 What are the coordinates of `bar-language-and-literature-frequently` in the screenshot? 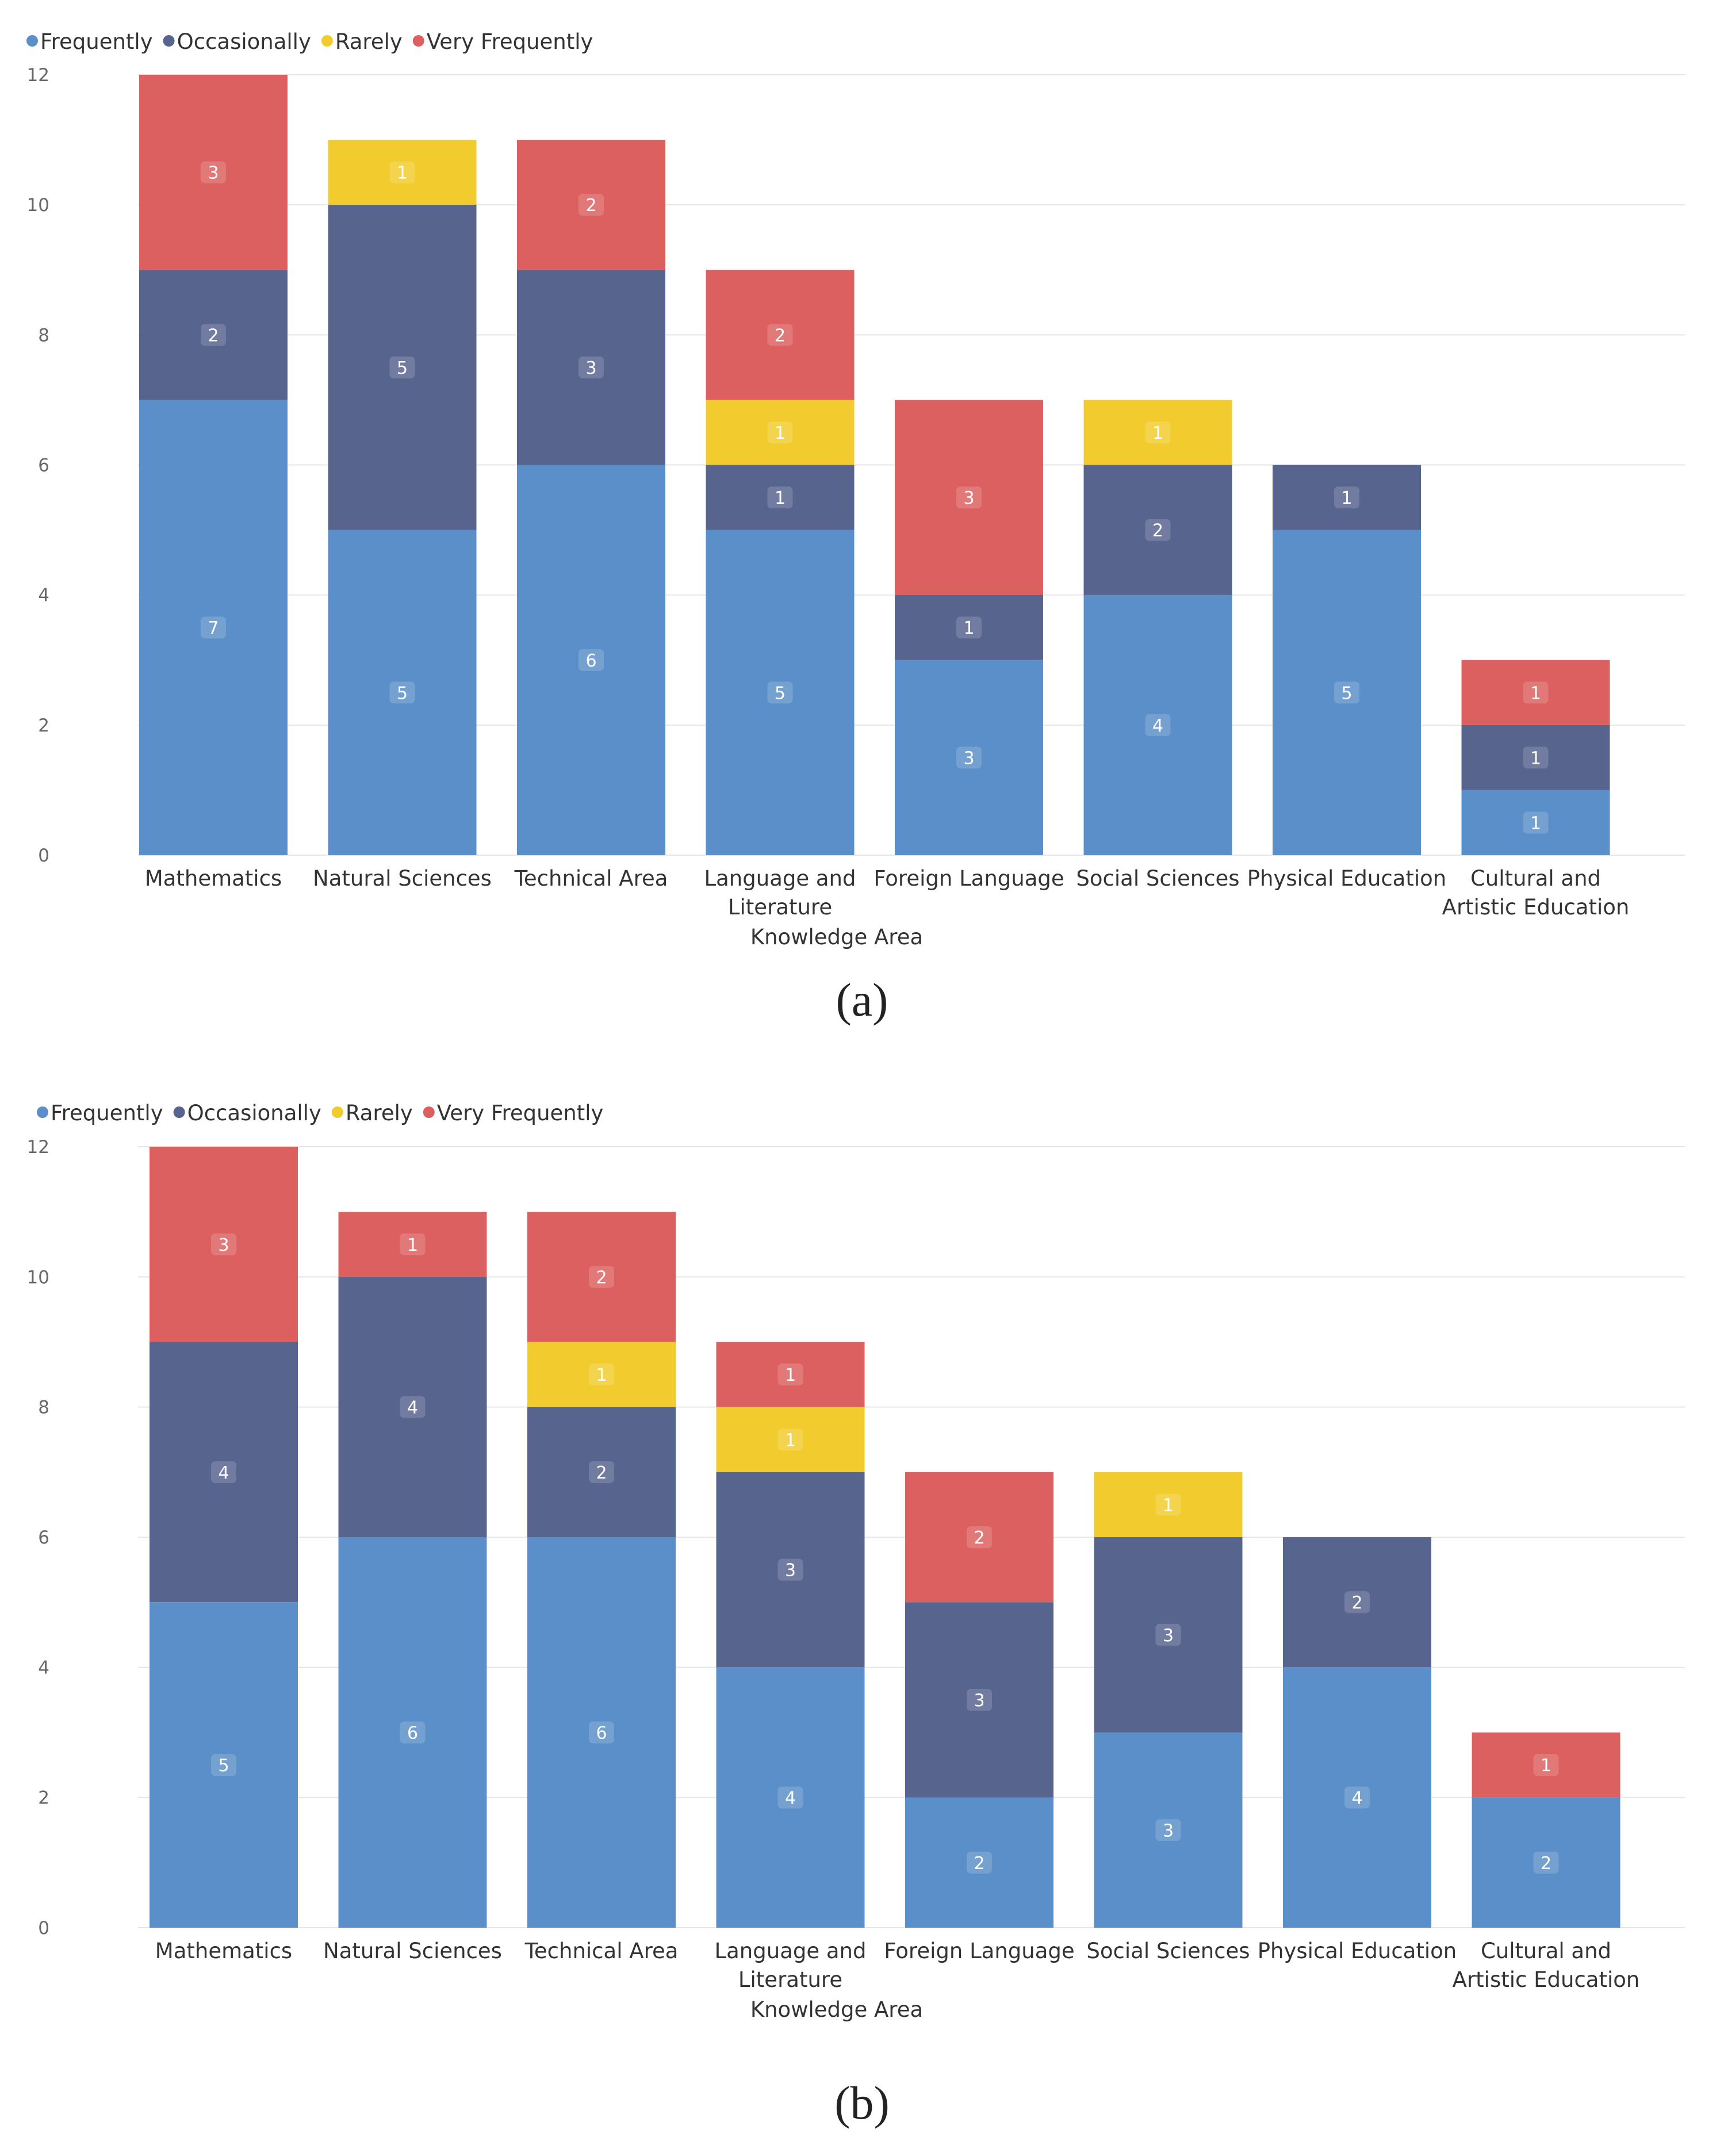 It's located at (780, 693).